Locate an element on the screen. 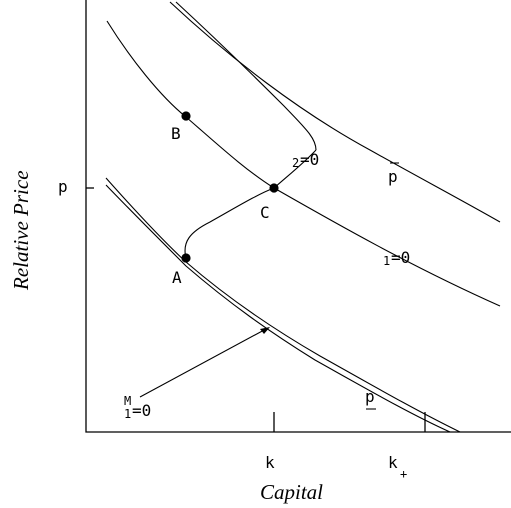  sector2-zero-locus is located at coordinates (246, 76).